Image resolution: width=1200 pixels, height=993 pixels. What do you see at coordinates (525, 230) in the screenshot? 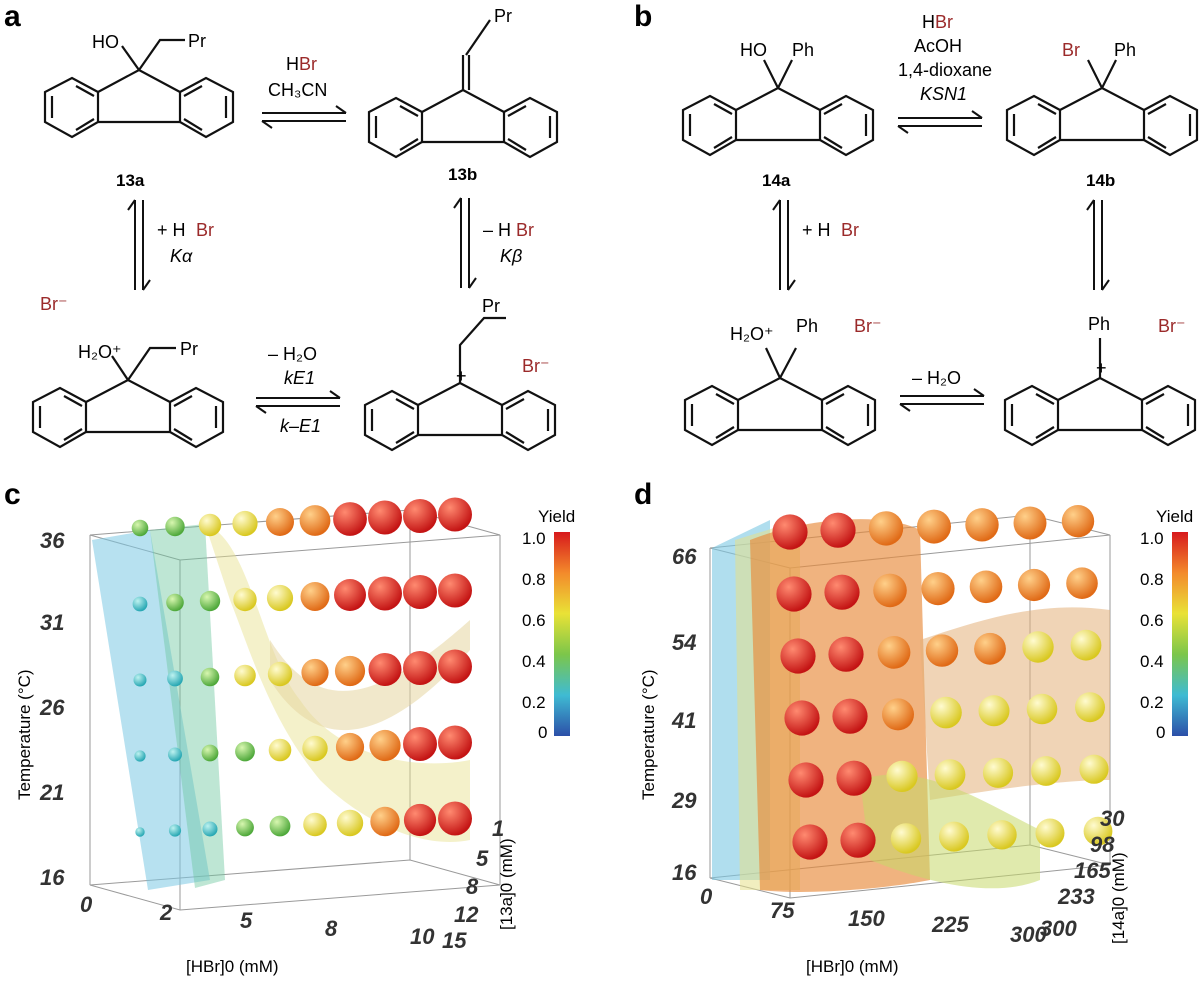
I see `minus-hbr-br-a: Br` at bounding box center [525, 230].